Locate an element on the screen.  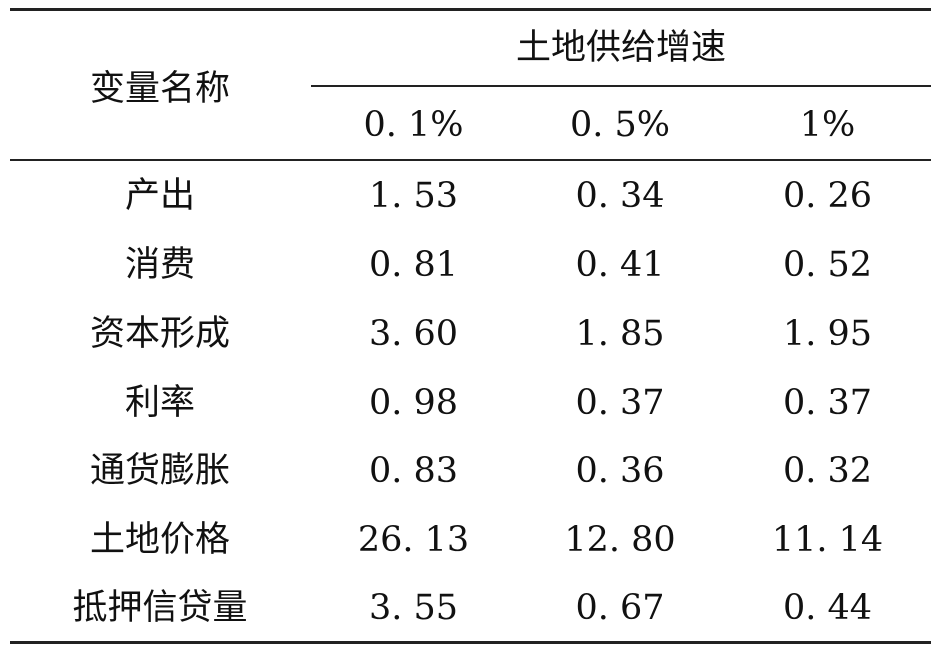
sub-header-0-5-percent: 0. 5% is located at coordinates (620, 125).